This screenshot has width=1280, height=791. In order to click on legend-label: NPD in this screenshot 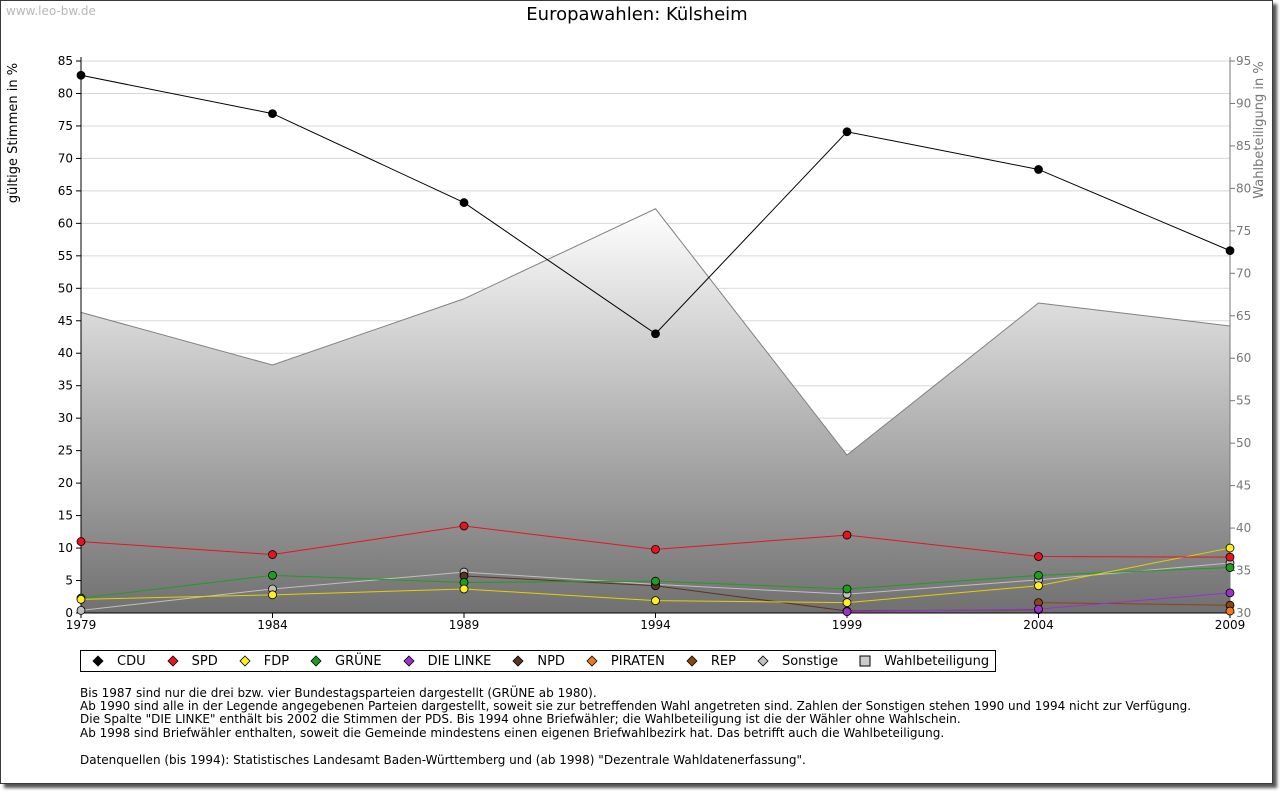, I will do `click(551, 661)`.